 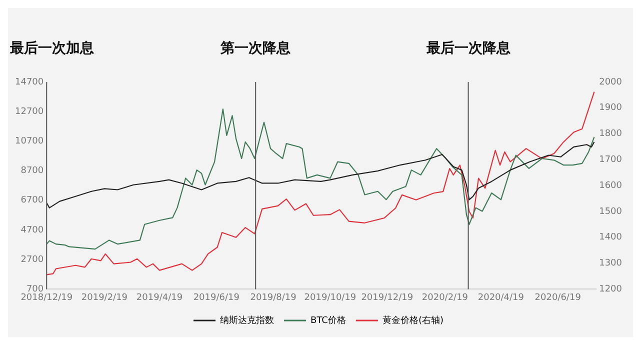 What do you see at coordinates (330, 297) in the screenshot?
I see `x-tick-label: 2019/10/19` at bounding box center [330, 297].